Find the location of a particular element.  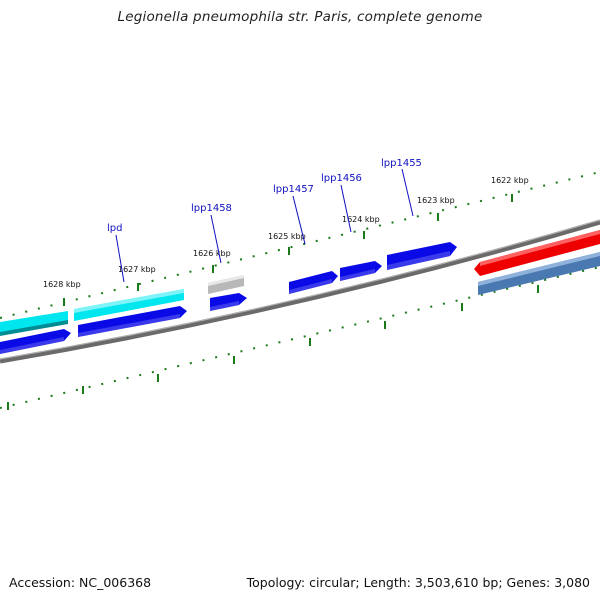

outer-major-ticks is located at coordinates (288, 250).